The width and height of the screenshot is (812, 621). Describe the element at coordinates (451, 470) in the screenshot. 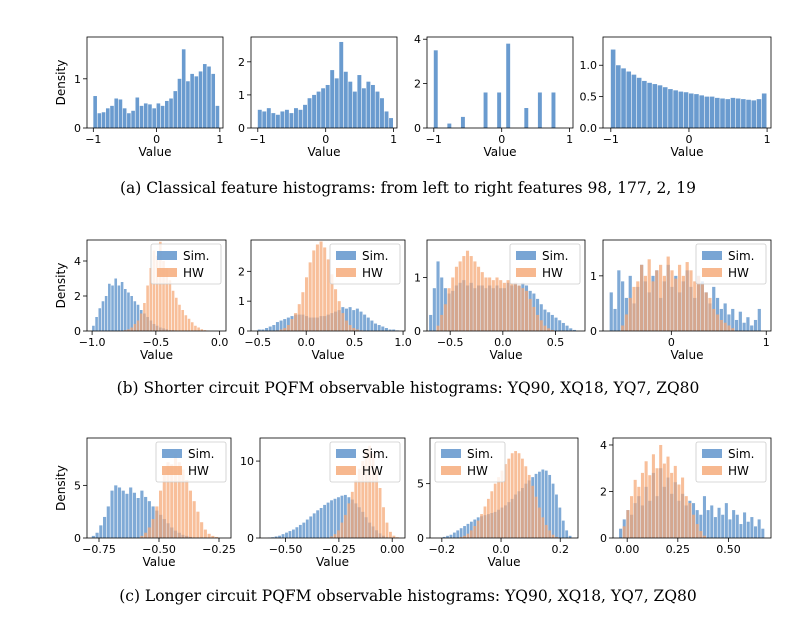

I see `legend-swatch-hw` at that location.